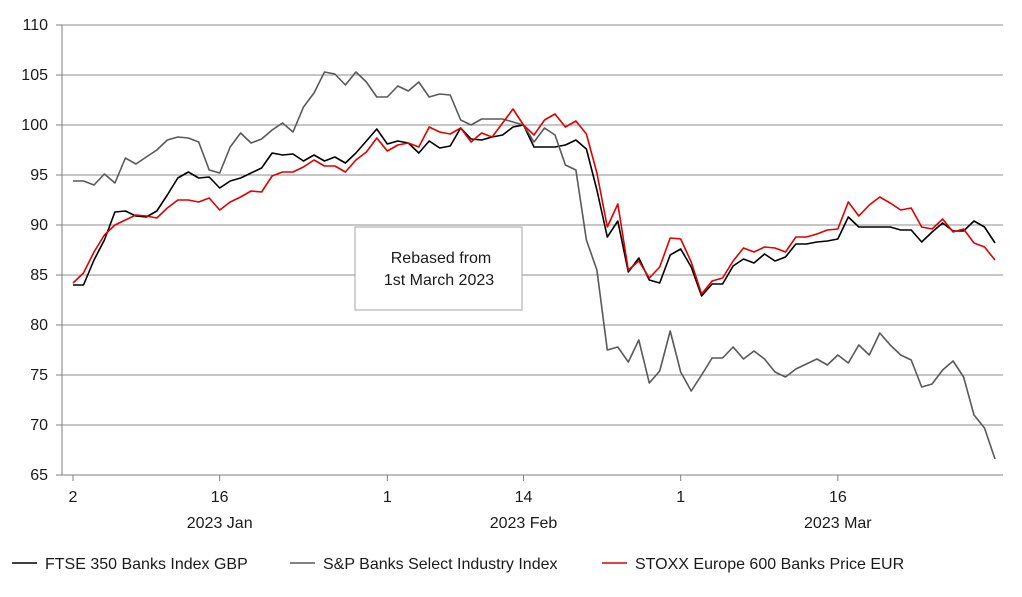 The width and height of the screenshot is (1022, 597). What do you see at coordinates (524, 523) in the screenshot?
I see `x-month-label: 2023 Feb` at bounding box center [524, 523].